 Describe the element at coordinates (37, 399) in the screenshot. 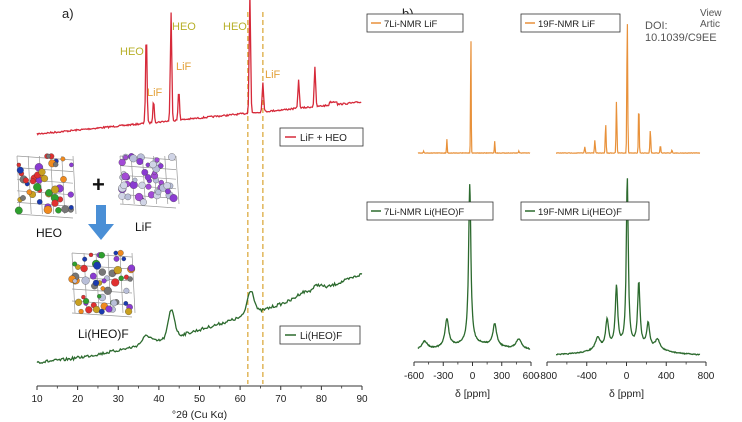

I see `xrd-tick-label: 10` at that location.